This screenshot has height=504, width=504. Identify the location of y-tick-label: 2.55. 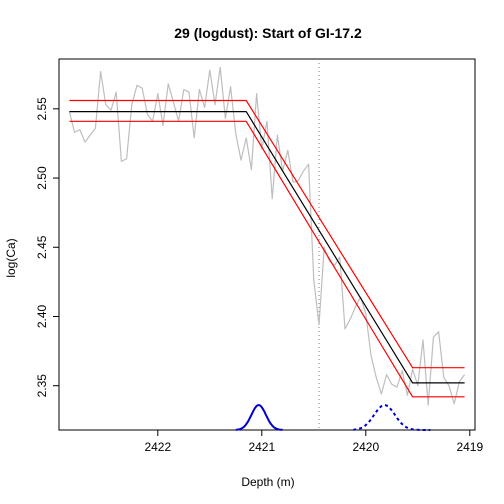
(42, 109).